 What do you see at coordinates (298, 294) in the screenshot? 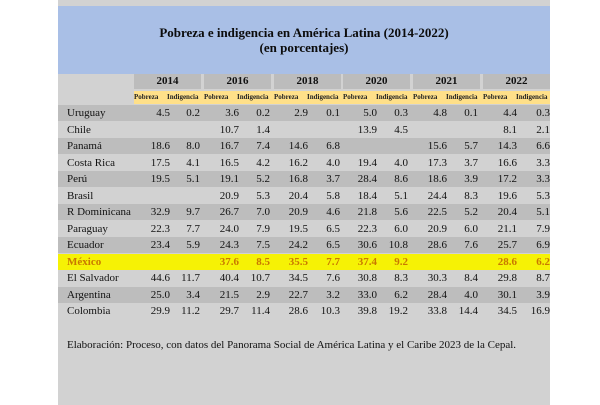
I see `pobreza-value: 22.7` at bounding box center [298, 294].